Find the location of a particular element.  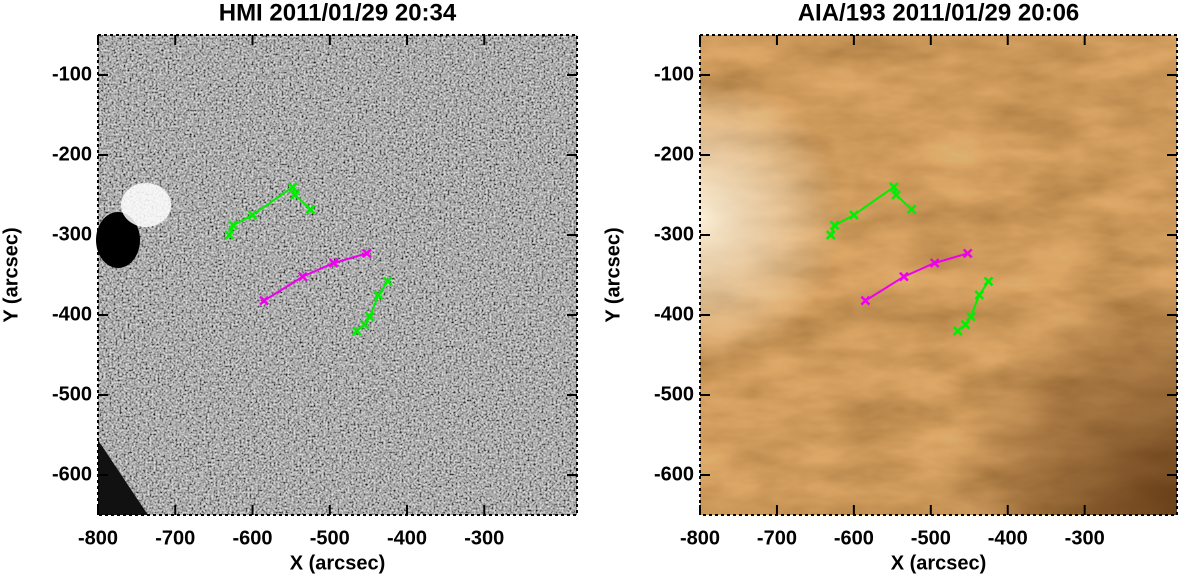

limb is located at coordinates (123, 477).